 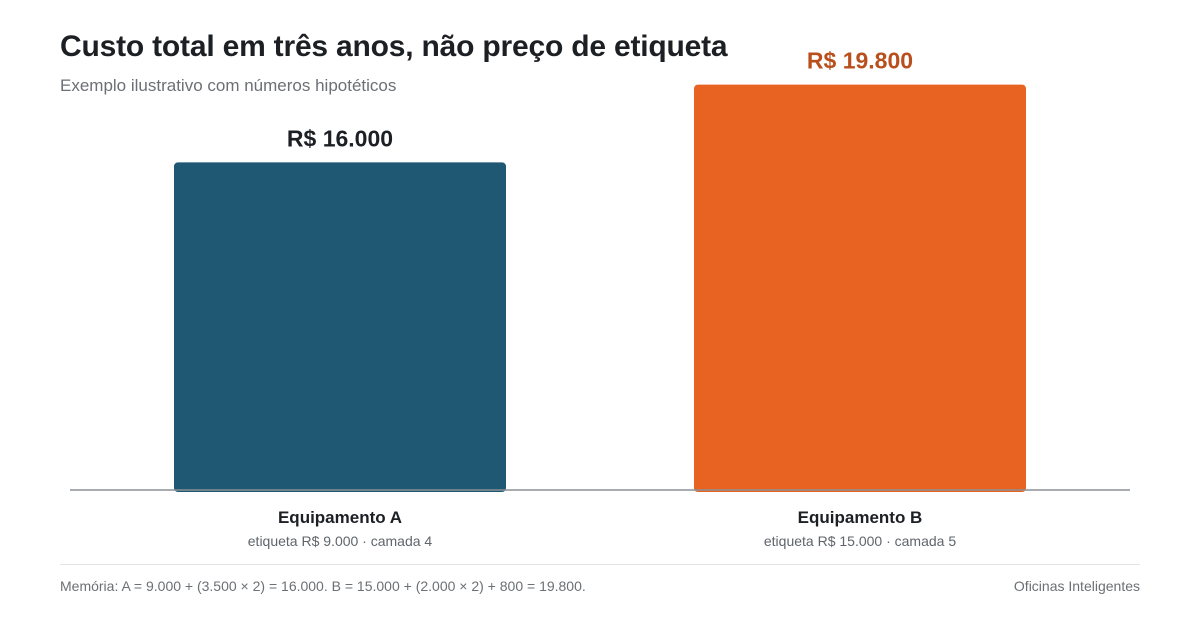 What do you see at coordinates (340, 138) in the screenshot?
I see `value-label-a: R$ 16.000` at bounding box center [340, 138].